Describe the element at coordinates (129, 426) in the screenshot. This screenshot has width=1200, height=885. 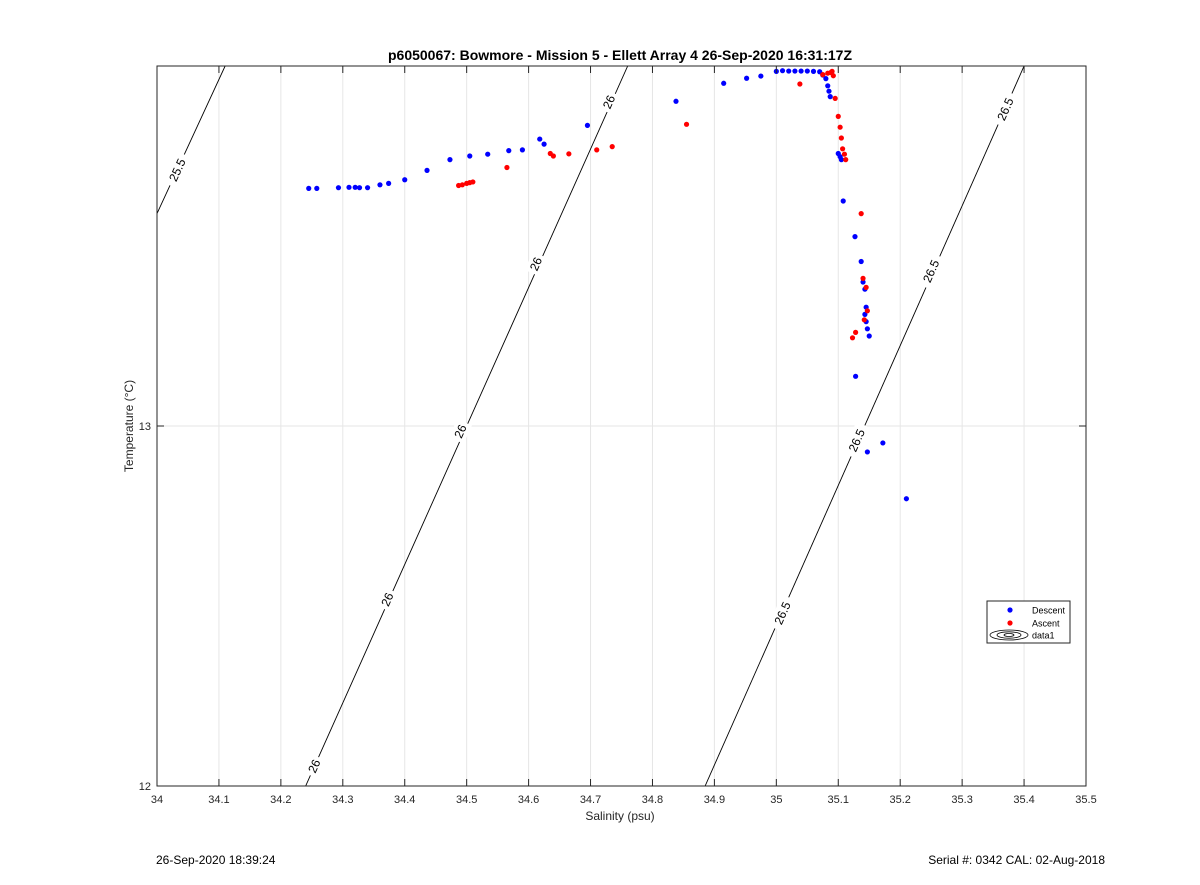
I see `y-axis-label: Temperature (°C)` at that location.